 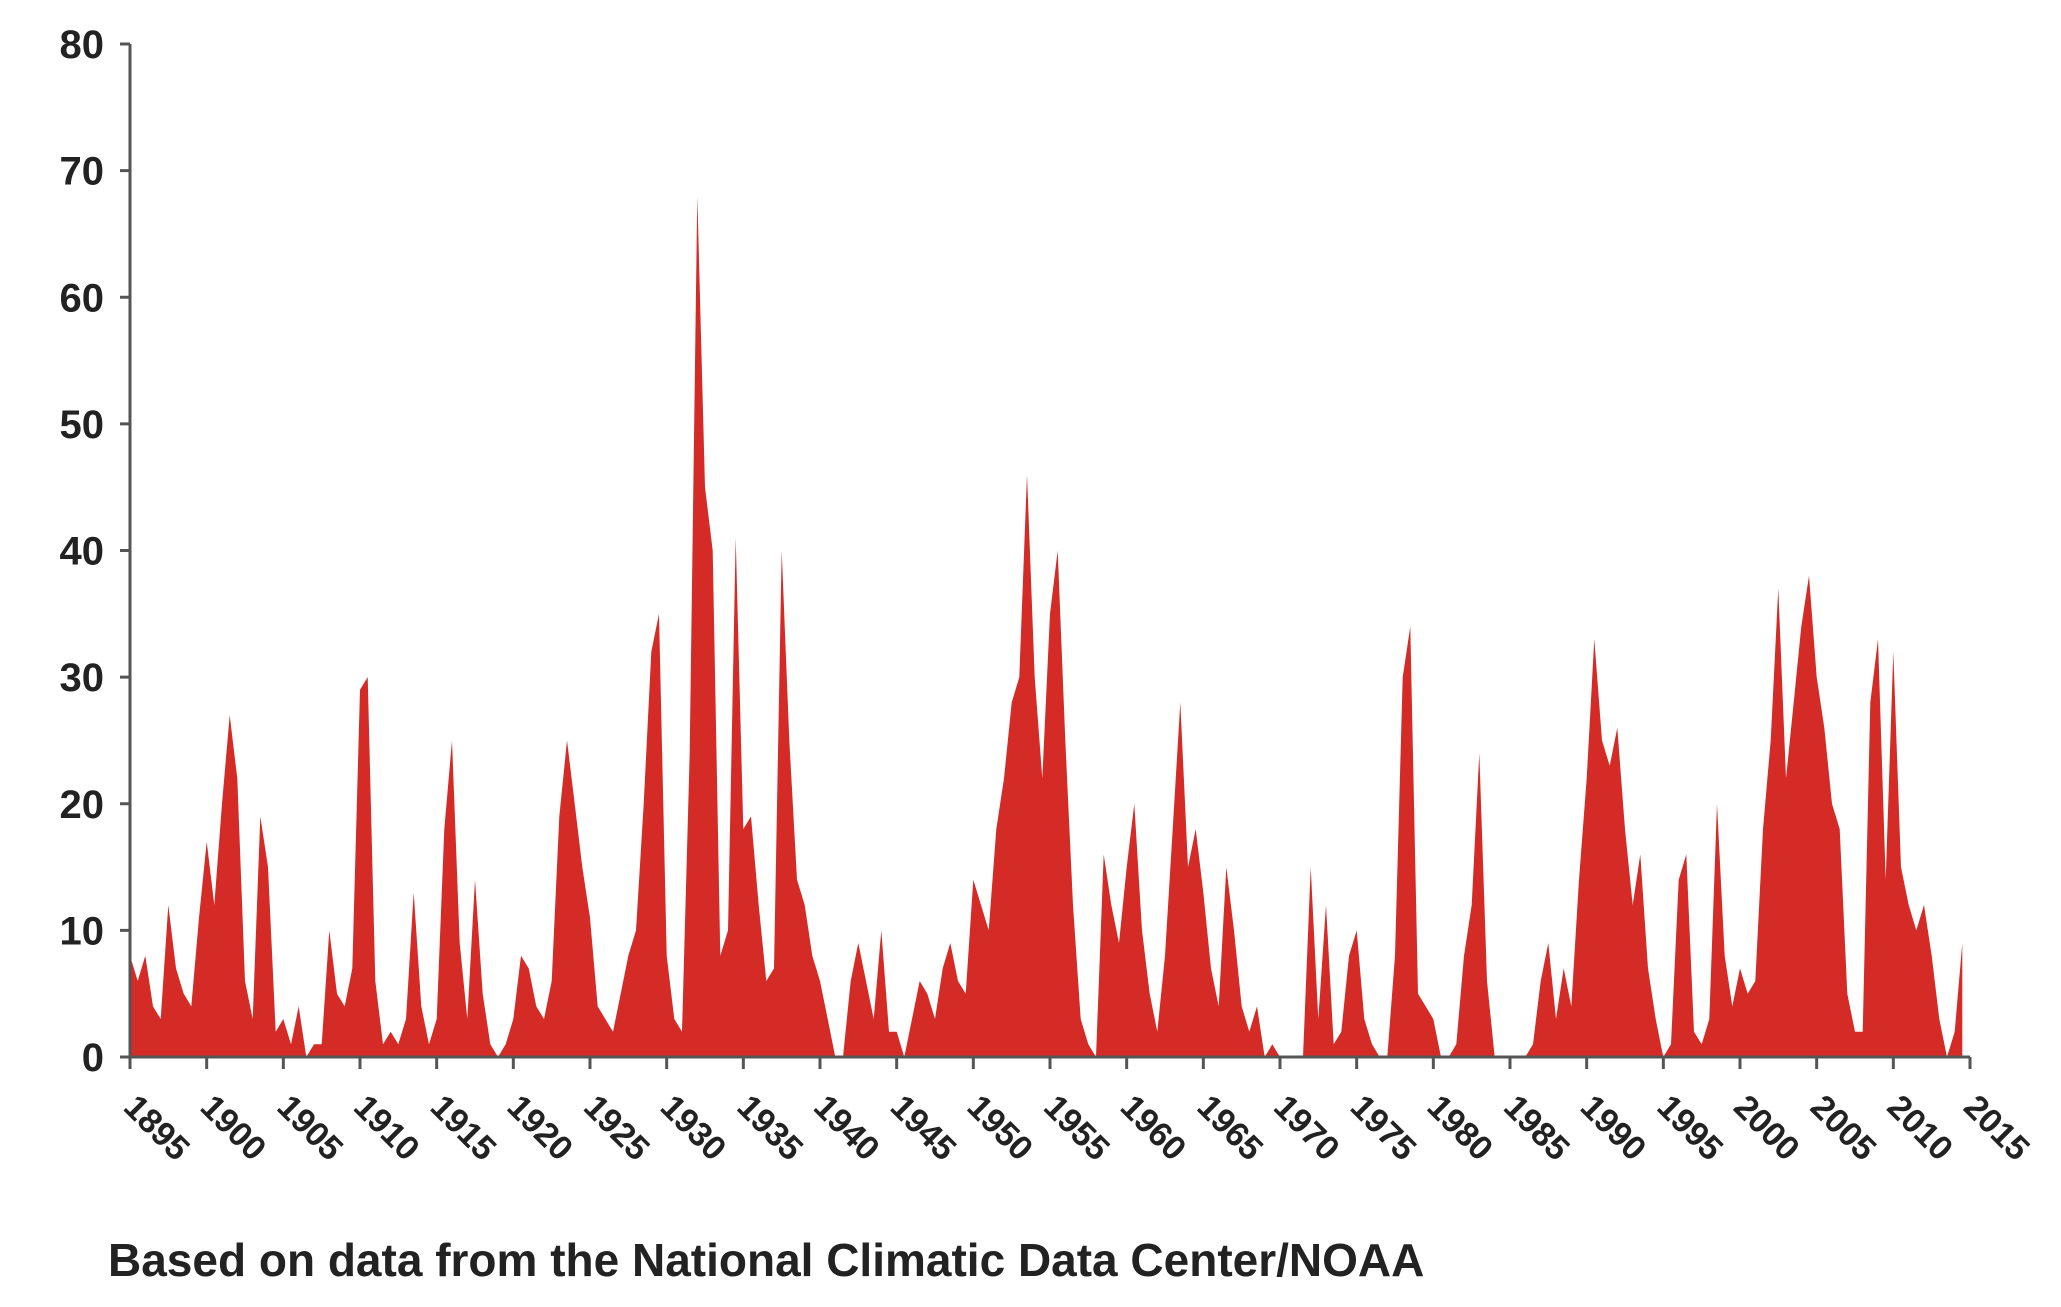 What do you see at coordinates (82, 931) in the screenshot?
I see `y-tick-label: 10` at bounding box center [82, 931].